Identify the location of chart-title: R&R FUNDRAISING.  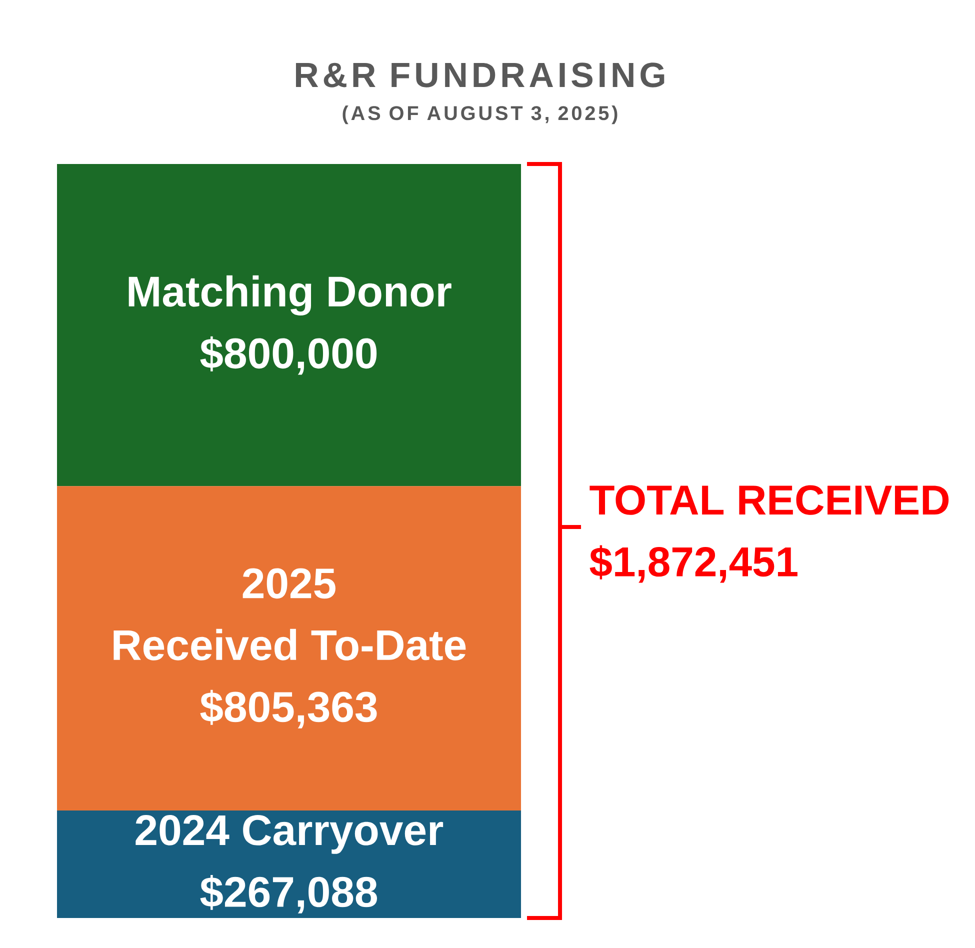
(480, 75).